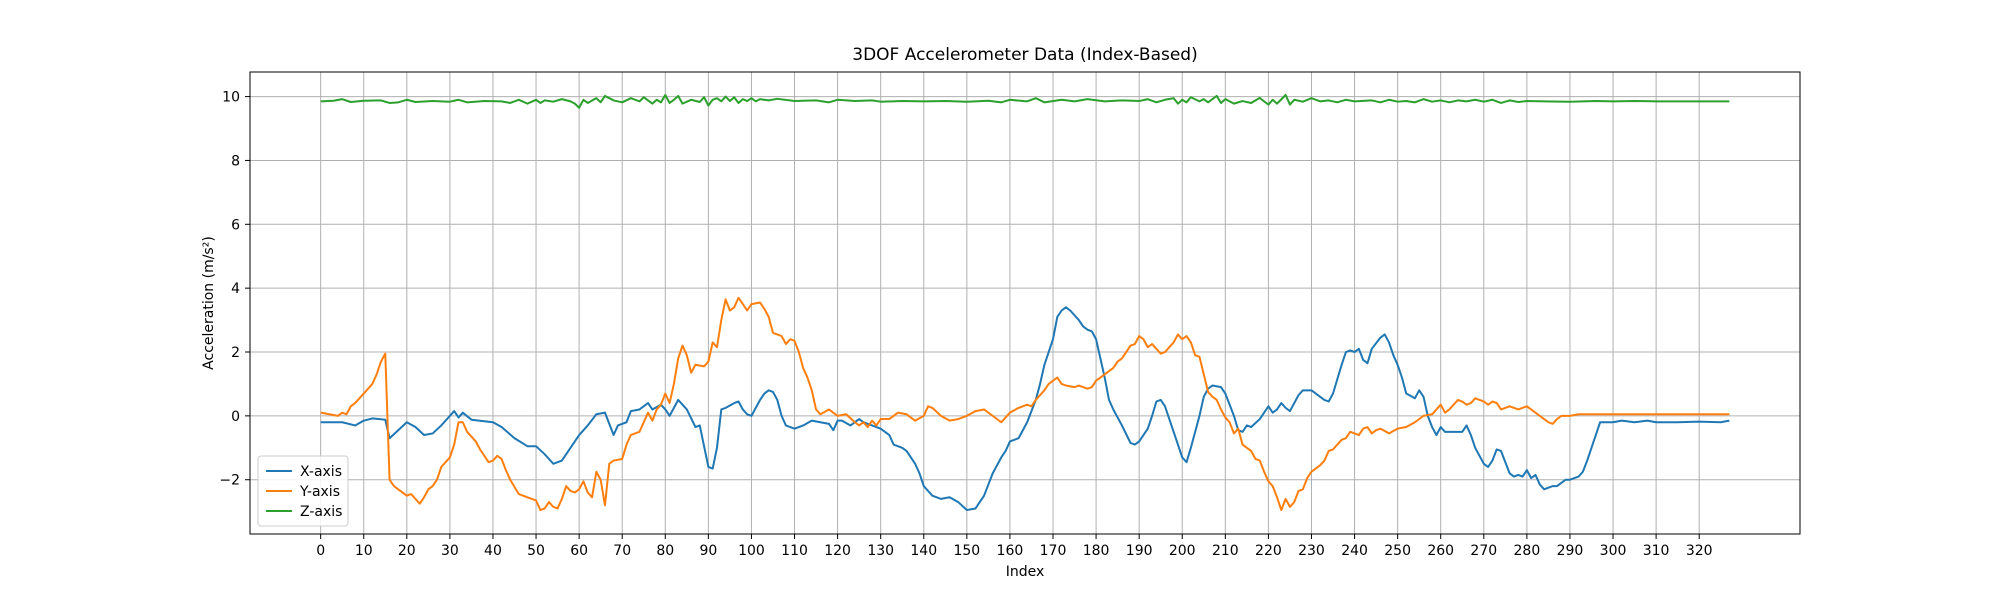 The height and width of the screenshot is (600, 2000). Describe the element at coordinates (1025, 101) in the screenshot. I see `series-line-z-axis` at that location.